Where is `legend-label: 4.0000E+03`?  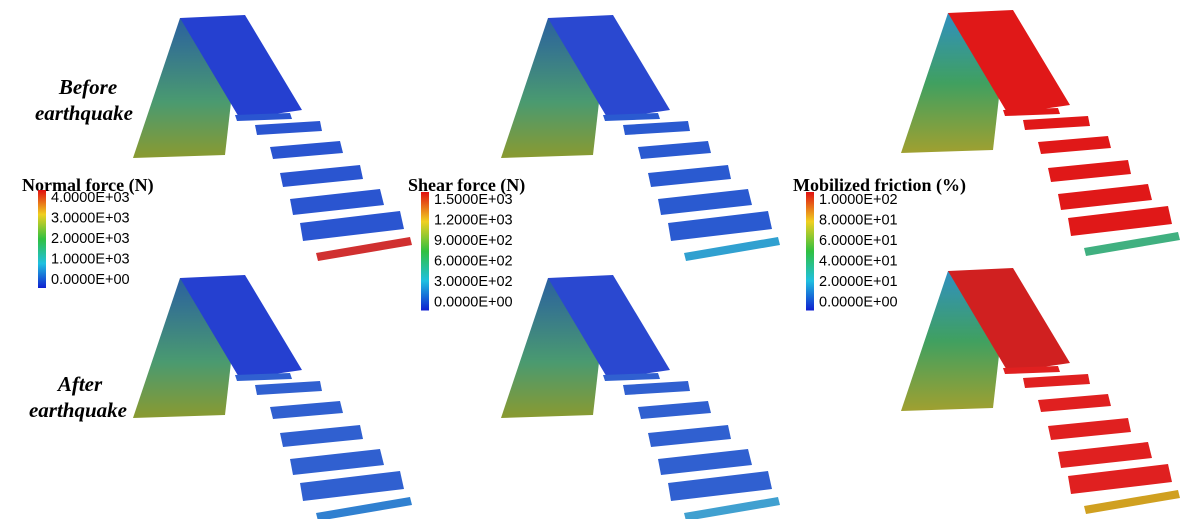 legend-label: 4.0000E+03 is located at coordinates (90, 198).